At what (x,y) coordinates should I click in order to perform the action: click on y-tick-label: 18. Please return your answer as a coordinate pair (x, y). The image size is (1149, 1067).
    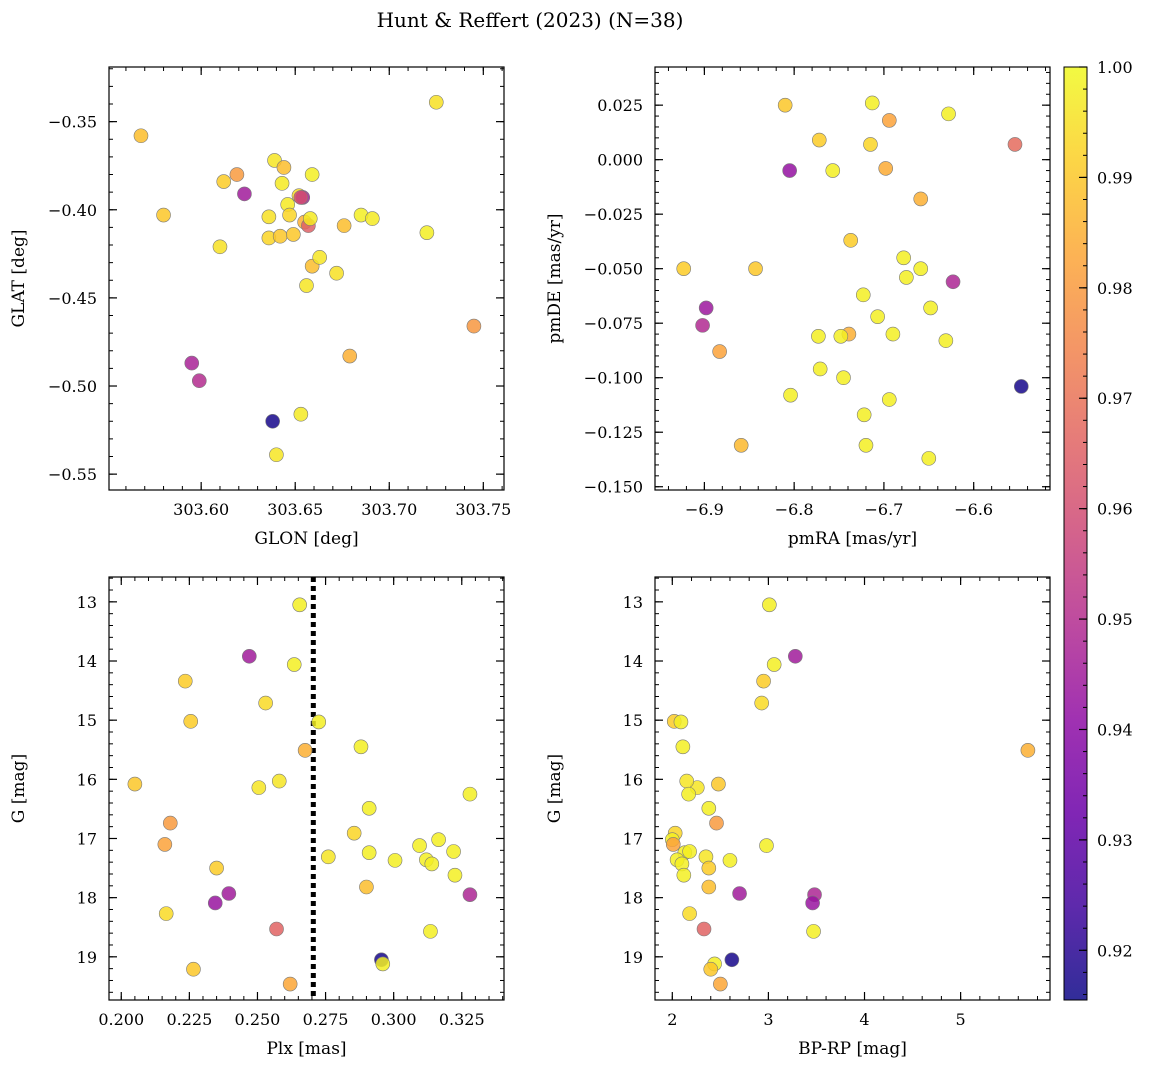
    Looking at the image, I should click on (87, 898).